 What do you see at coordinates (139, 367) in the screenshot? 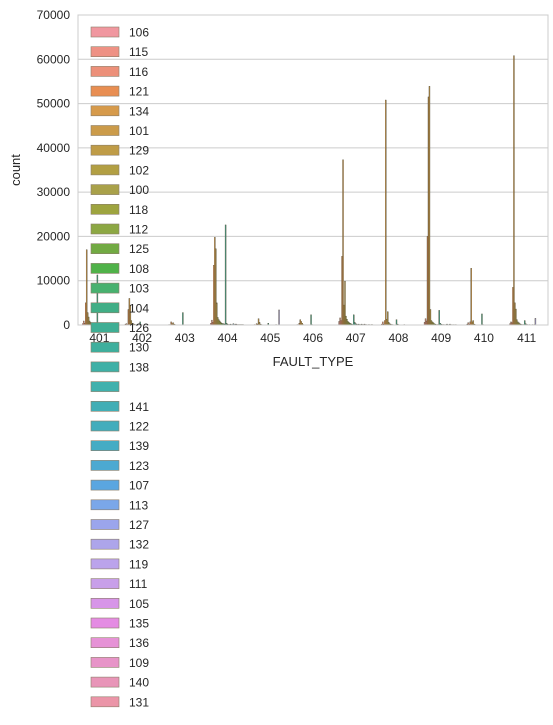
I see `legend-label: 138` at bounding box center [139, 367].